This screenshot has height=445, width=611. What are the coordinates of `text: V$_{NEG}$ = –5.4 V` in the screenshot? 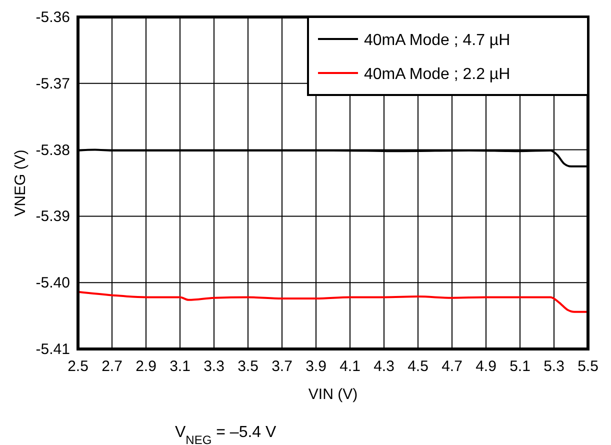 It's located at (226, 434).